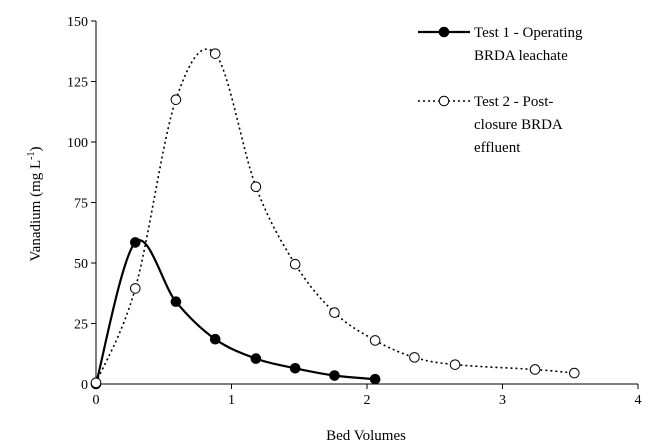  I want to click on x-tick-label: 2, so click(367, 400).